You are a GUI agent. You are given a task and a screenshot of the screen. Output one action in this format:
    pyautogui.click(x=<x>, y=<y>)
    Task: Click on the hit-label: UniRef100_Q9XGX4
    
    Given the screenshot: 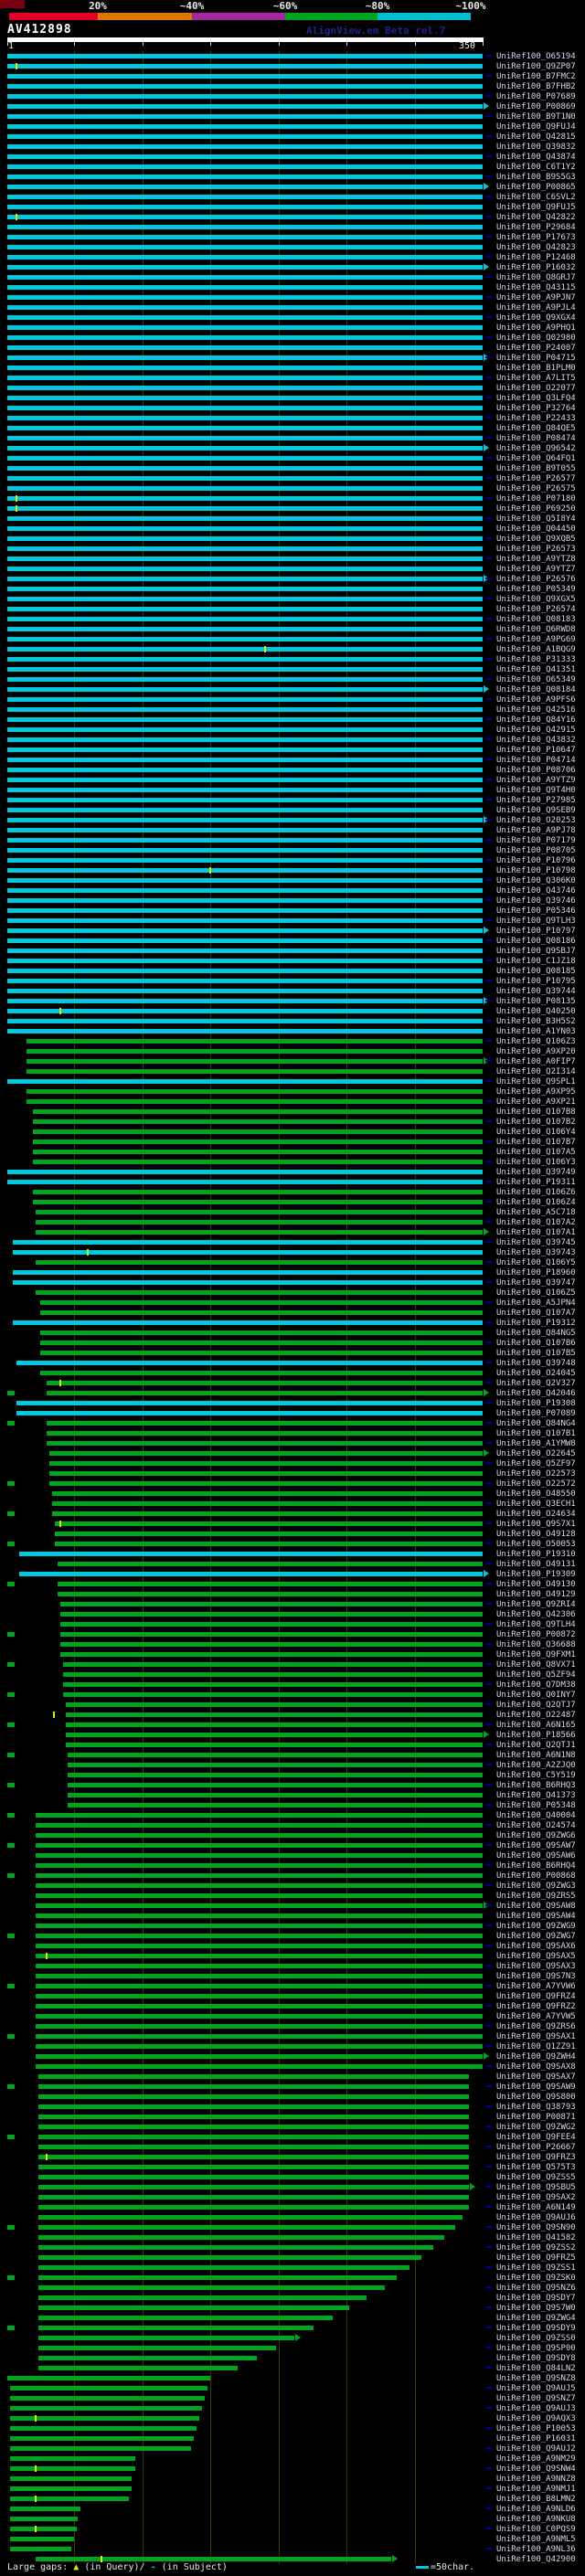 What is the action you would take?
    pyautogui.click(x=536, y=318)
    